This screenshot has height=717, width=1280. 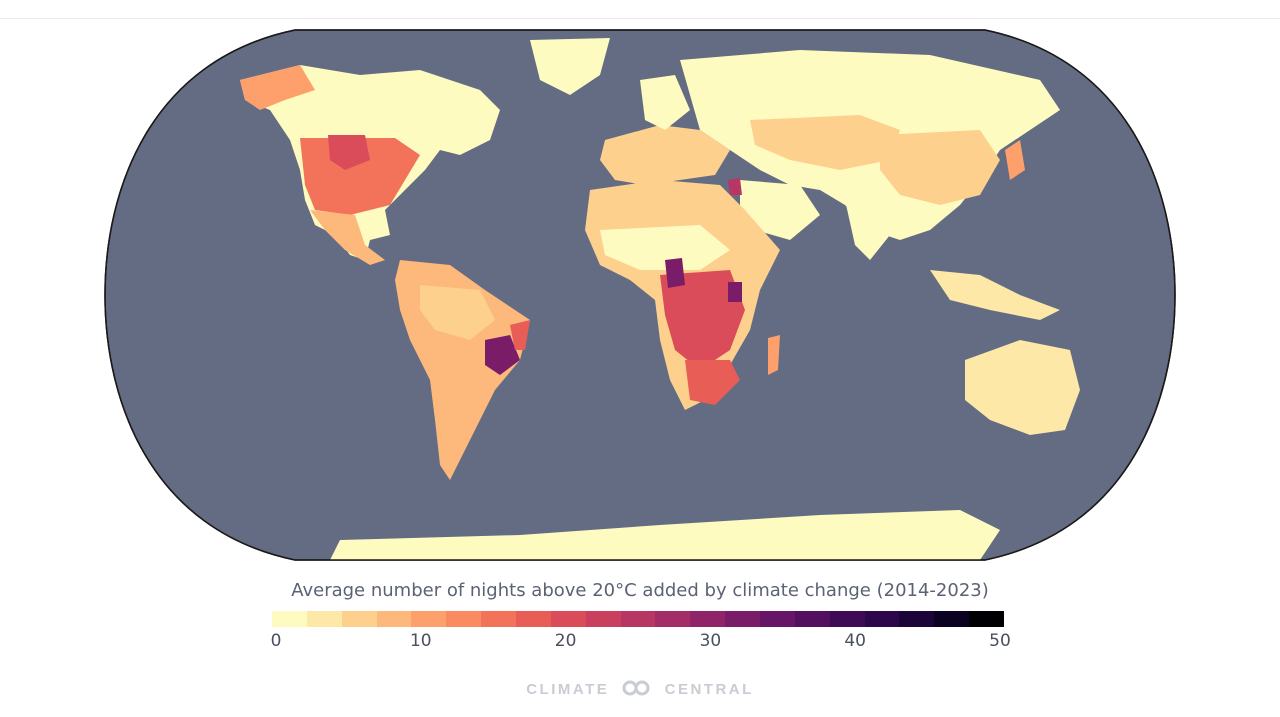 I want to click on region-india, so click(x=870, y=227).